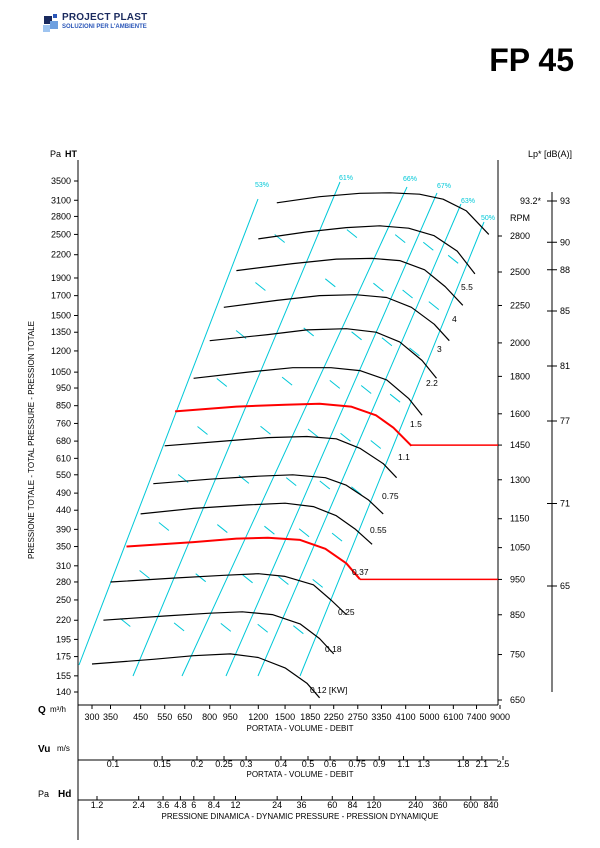 Image resolution: width=600 pixels, height=848 pixels. What do you see at coordinates (520, 480) in the screenshot?
I see `rpm-tick-label: 1300` at bounding box center [520, 480].